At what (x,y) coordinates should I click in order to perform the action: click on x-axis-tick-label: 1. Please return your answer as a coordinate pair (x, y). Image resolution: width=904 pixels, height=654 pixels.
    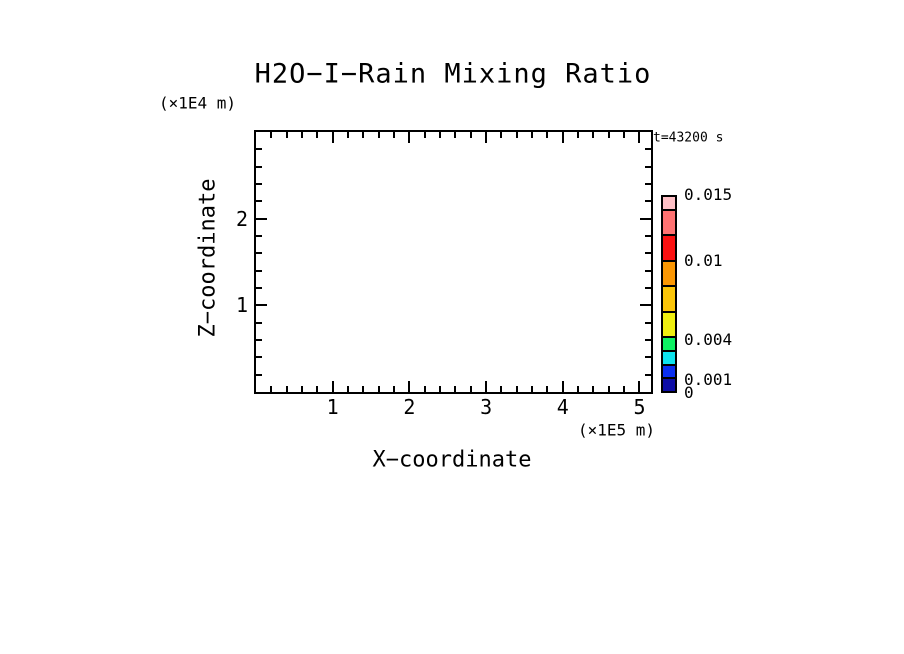
    Looking at the image, I should click on (332, 407).